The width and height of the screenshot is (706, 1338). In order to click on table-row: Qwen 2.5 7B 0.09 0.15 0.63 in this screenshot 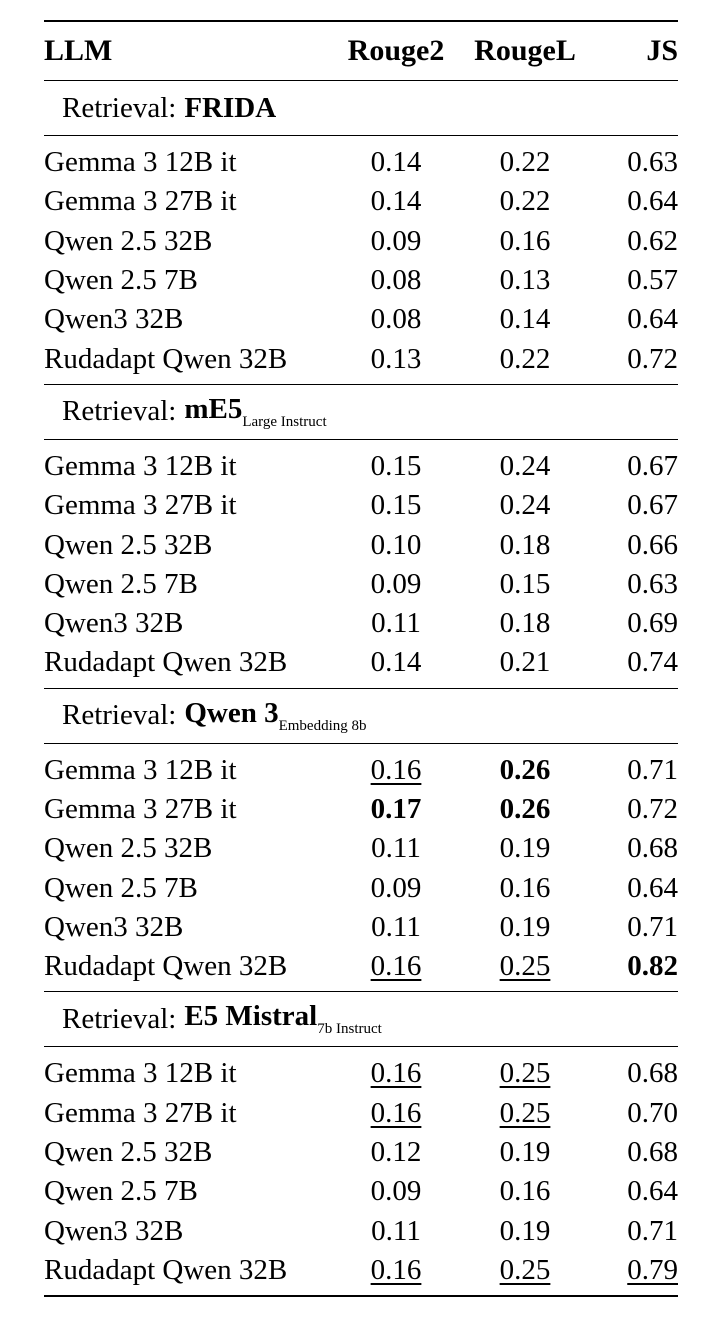, I will do `click(361, 584)`.